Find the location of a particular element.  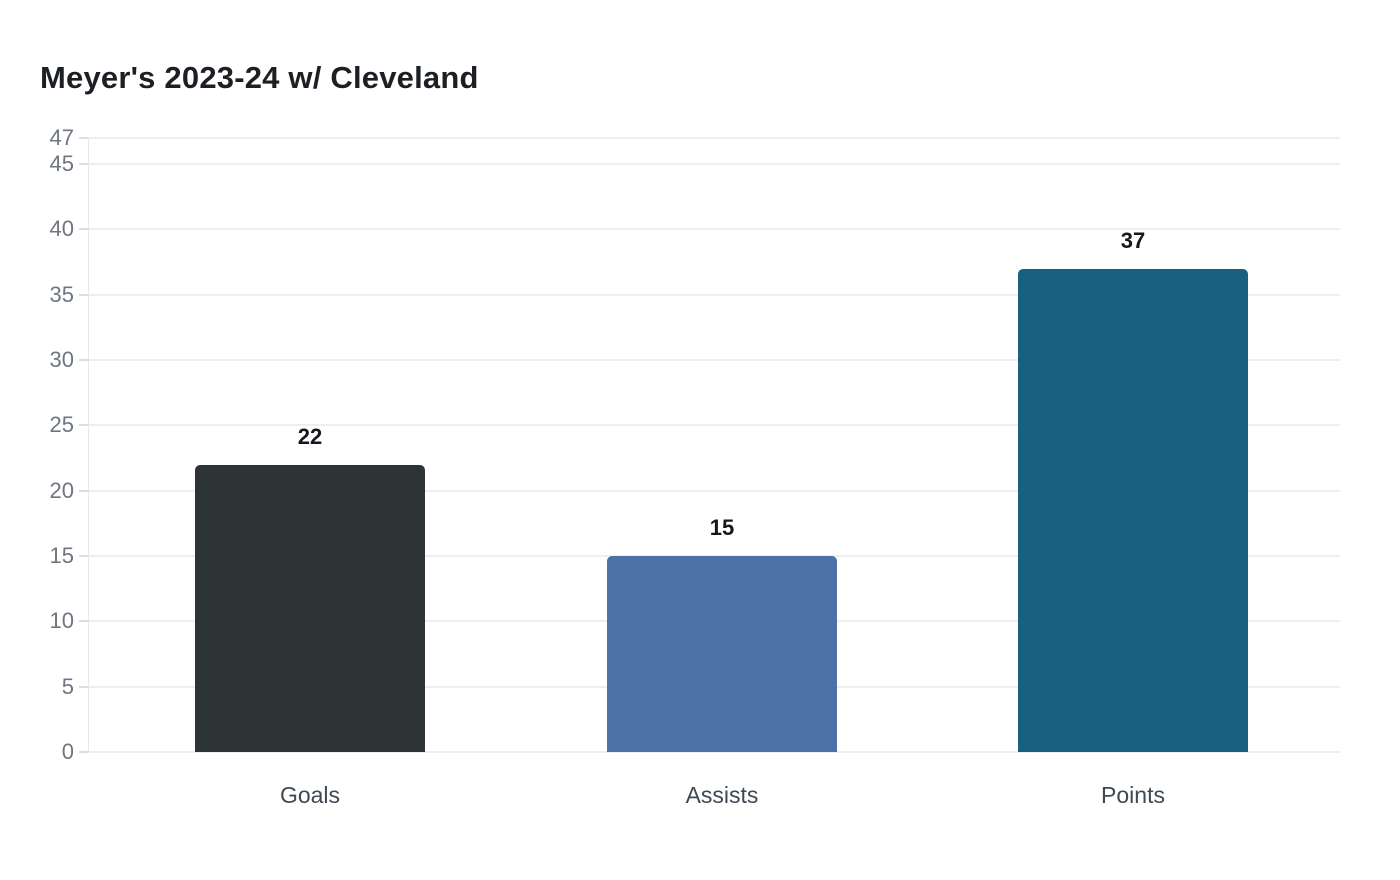

y-axis-tick-label: 20 is located at coordinates (61, 490).